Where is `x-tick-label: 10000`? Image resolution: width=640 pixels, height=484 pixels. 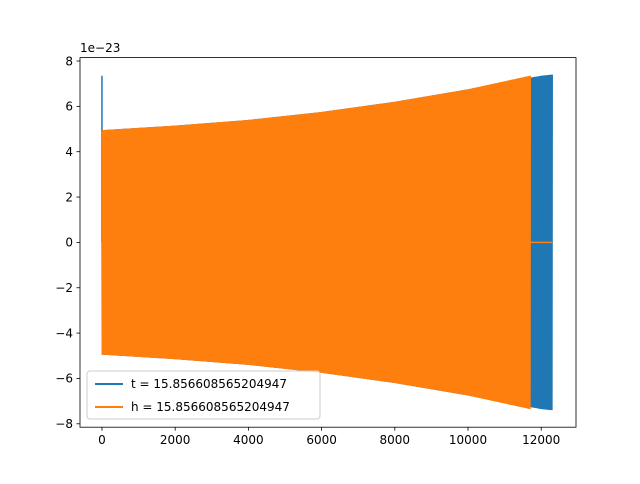
x-tick-label: 10000 is located at coordinates (468, 440).